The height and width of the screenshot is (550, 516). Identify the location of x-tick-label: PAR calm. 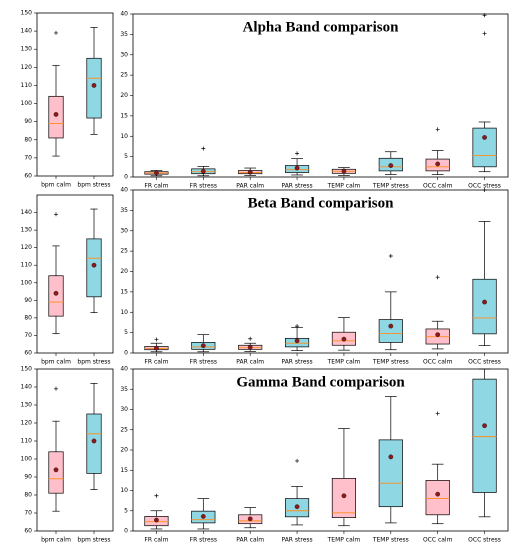
(250, 186).